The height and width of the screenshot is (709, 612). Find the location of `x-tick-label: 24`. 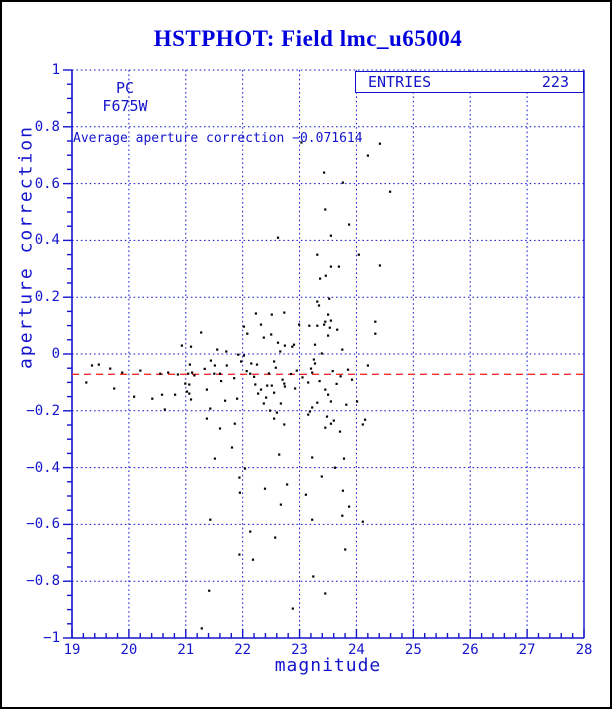

x-tick-label: 24 is located at coordinates (356, 650).